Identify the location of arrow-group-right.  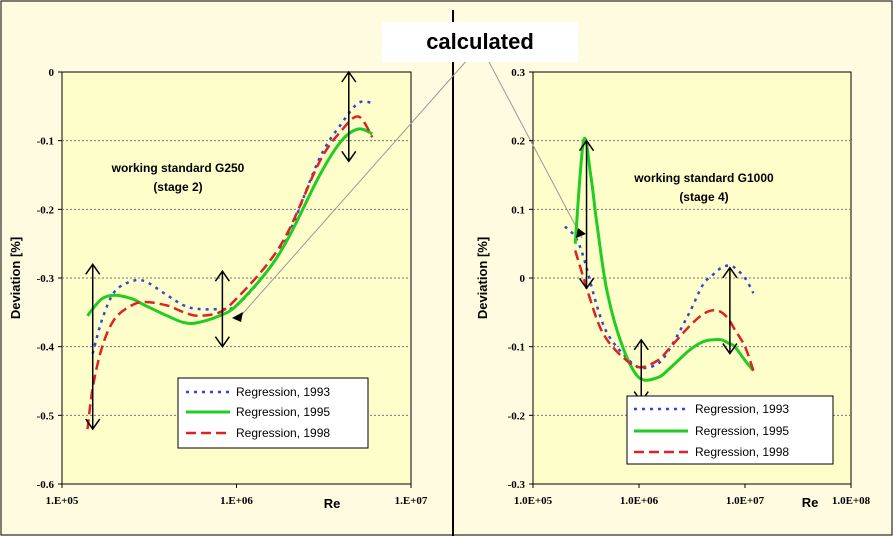
(658, 271).